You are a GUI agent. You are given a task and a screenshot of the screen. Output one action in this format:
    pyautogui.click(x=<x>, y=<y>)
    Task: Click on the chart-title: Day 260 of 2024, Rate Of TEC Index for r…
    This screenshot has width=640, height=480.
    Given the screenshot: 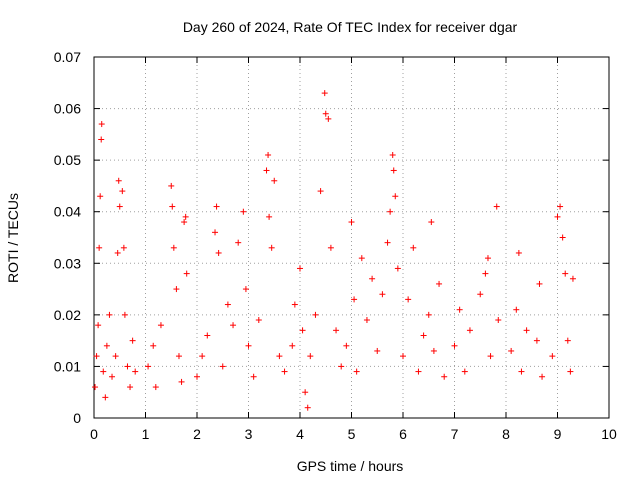 What is the action you would take?
    pyautogui.click(x=350, y=27)
    